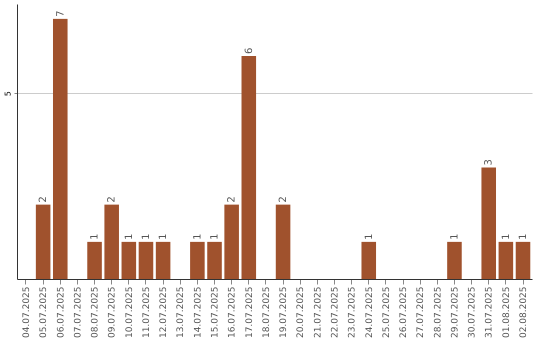 This screenshot has height=340, width=540. I want to click on x-tick-label: 04.07.2025, so click(27, 312).